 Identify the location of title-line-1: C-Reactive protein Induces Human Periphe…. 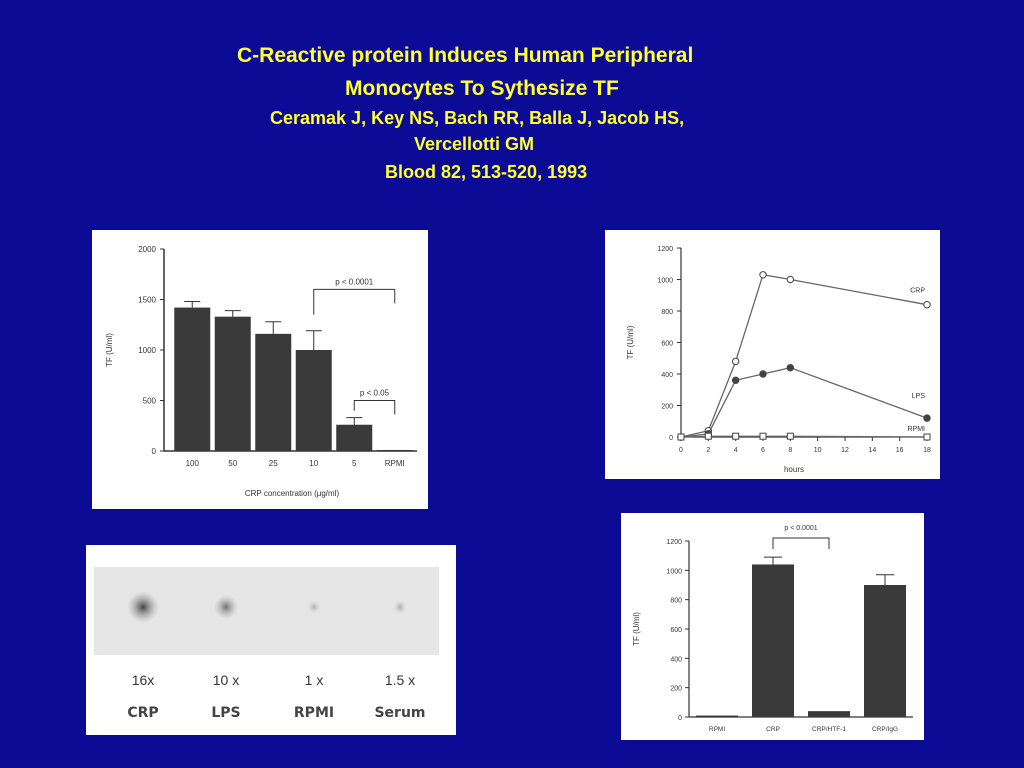
(465, 55).